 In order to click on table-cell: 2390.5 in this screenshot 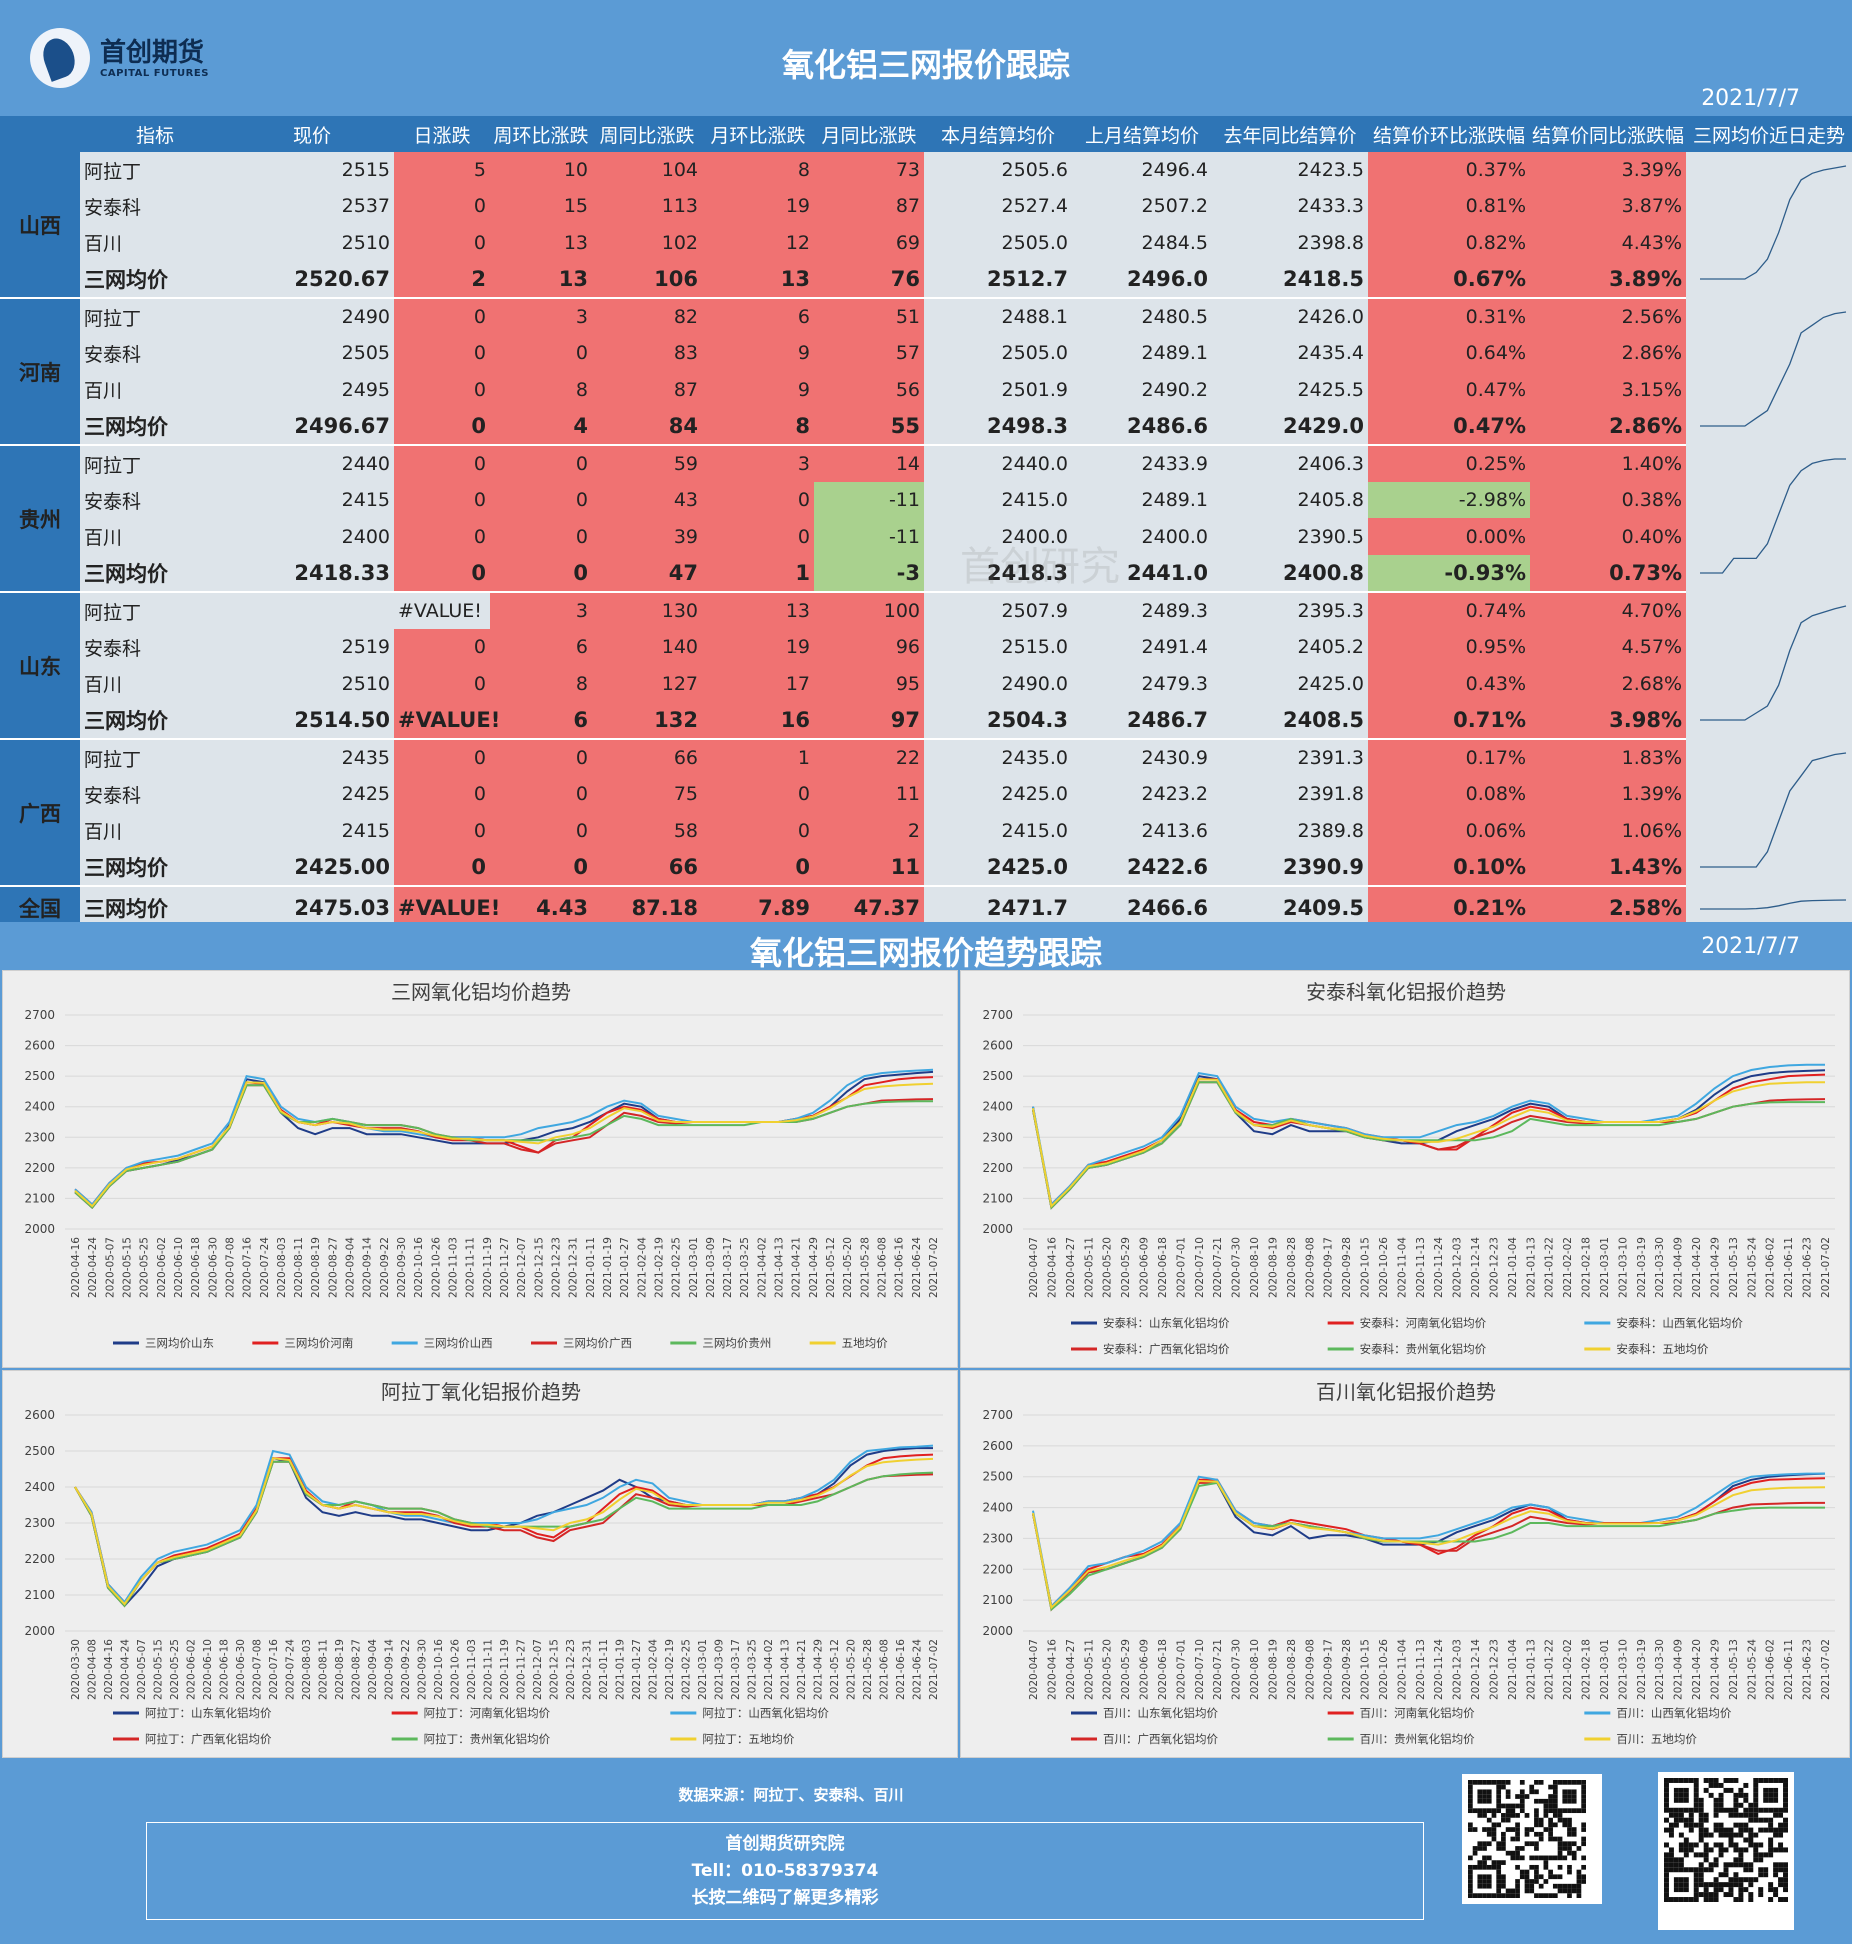, I will do `click(1290, 536)`.